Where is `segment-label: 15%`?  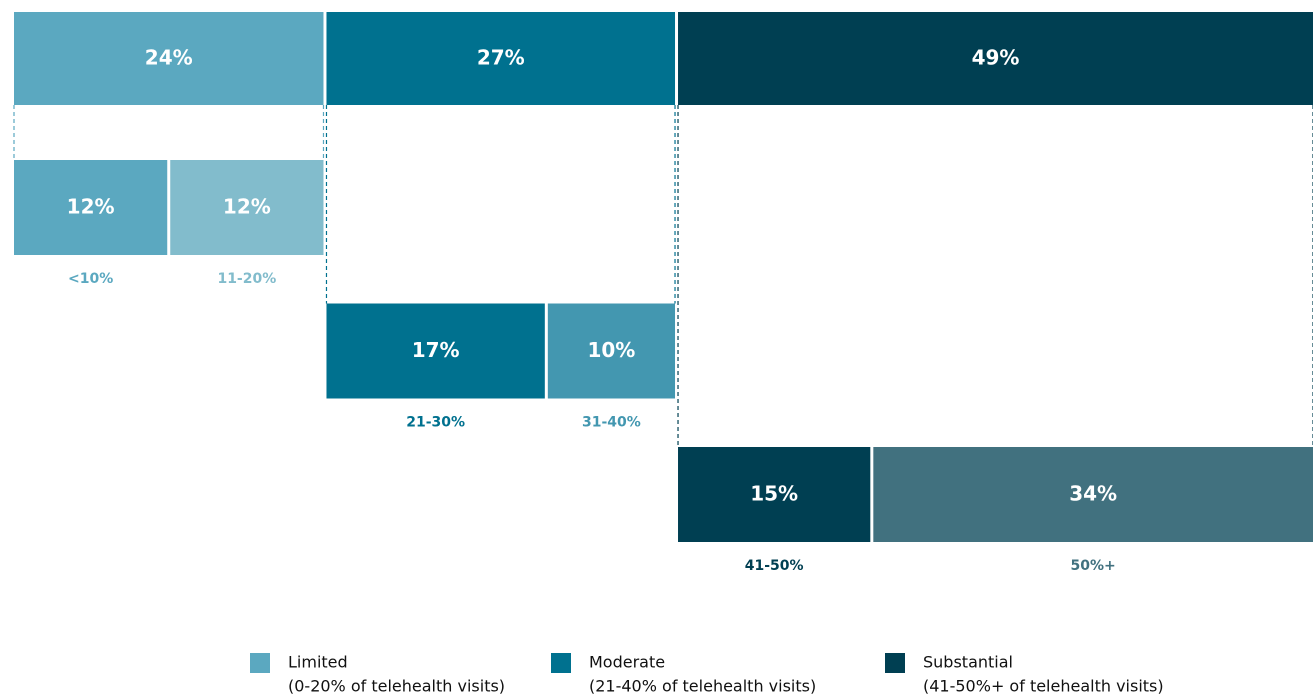 segment-label: 15% is located at coordinates (774, 494).